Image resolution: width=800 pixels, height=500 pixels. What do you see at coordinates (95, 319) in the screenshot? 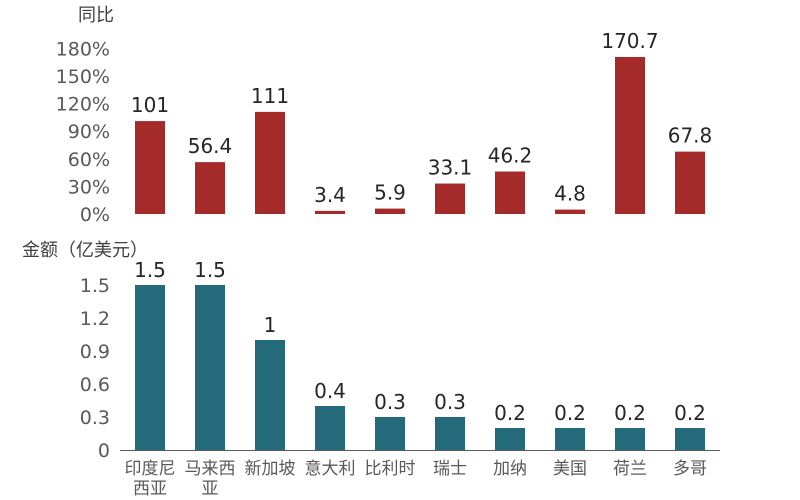
I see `bottom-y-tick-label: 1.2` at bounding box center [95, 319].